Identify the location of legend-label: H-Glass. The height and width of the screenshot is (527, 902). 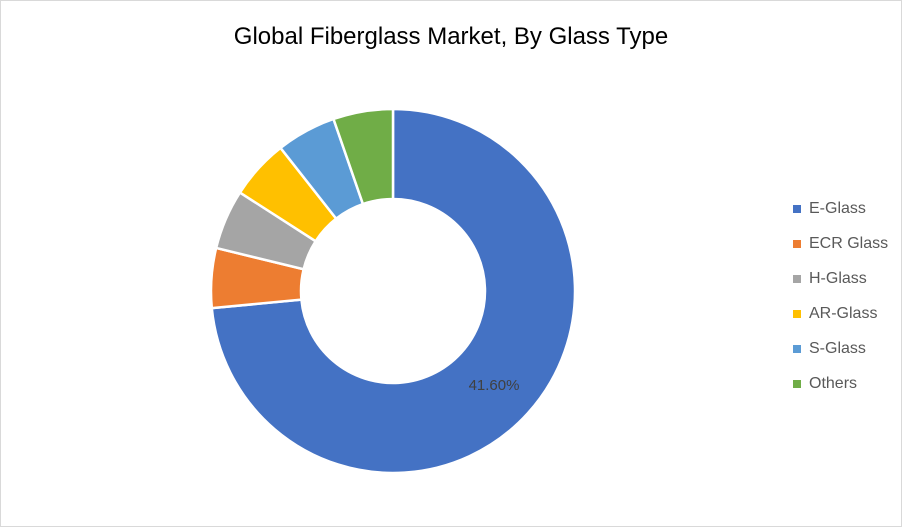
(838, 278).